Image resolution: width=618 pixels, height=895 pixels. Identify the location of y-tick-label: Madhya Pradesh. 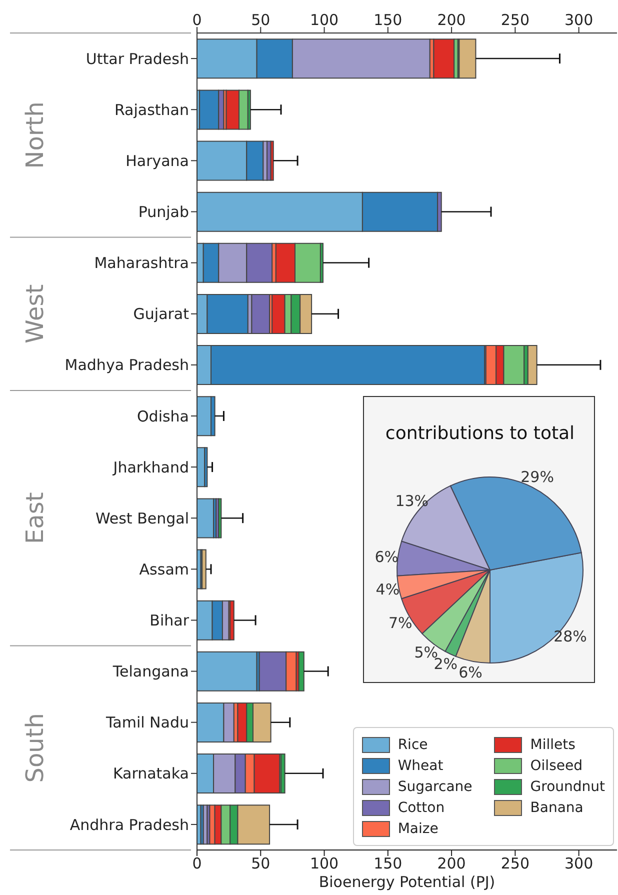
(126, 365).